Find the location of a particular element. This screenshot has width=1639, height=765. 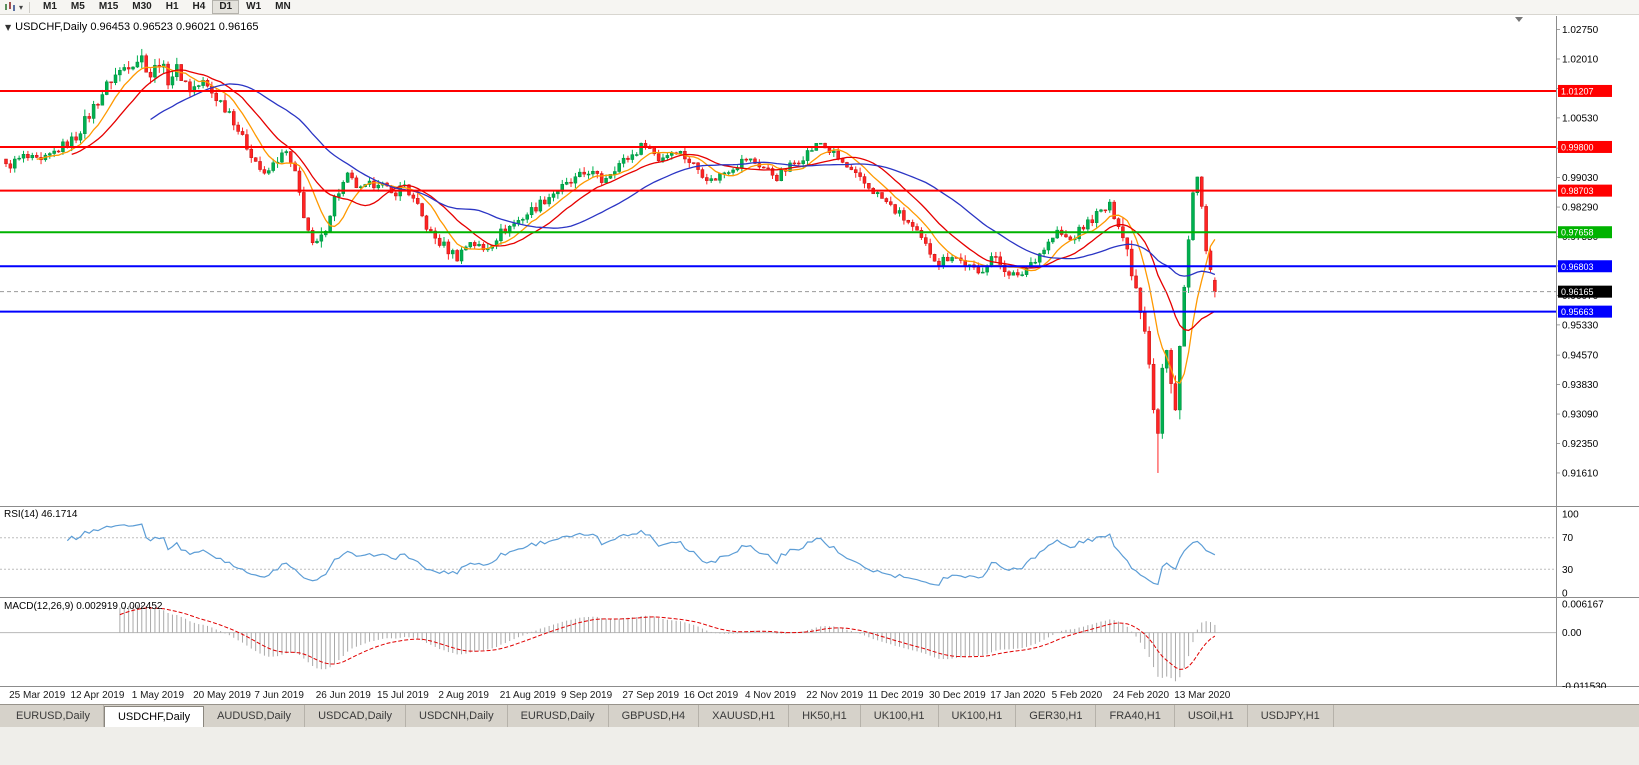

timeframe-button-m5: M5 is located at coordinates (77, 6).